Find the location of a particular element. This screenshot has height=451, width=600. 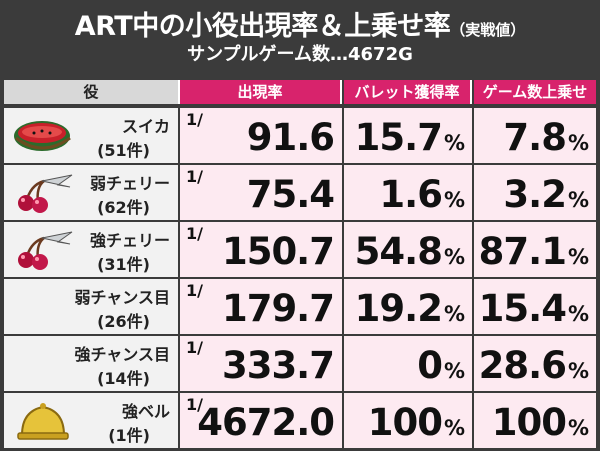

watermelon-icon is located at coordinates (43, 136).